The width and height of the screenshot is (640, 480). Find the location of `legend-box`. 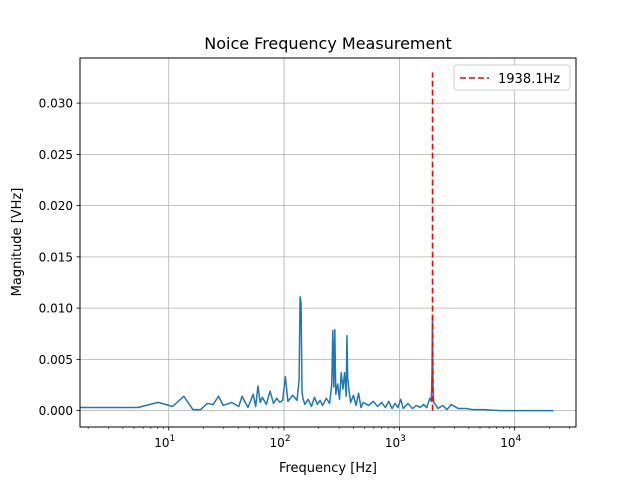

legend-box is located at coordinates (512, 77).